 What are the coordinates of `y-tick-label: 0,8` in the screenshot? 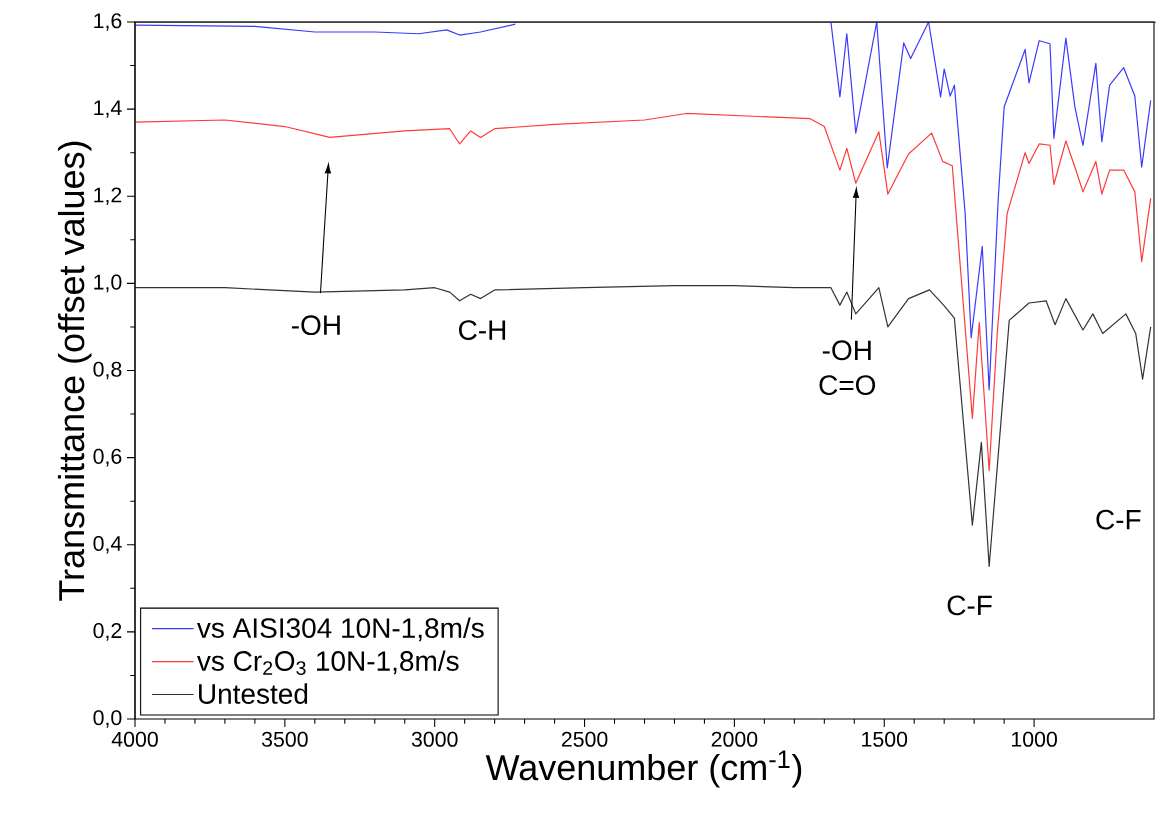 It's located at (107, 370).